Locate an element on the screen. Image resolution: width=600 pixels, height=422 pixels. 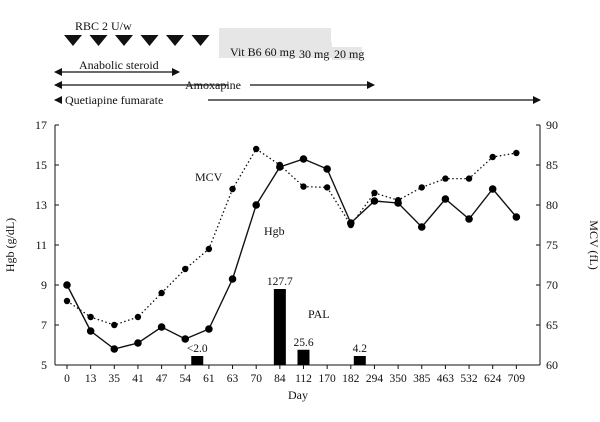
y-tick-left-label: 15 is located at coordinates (41, 165).